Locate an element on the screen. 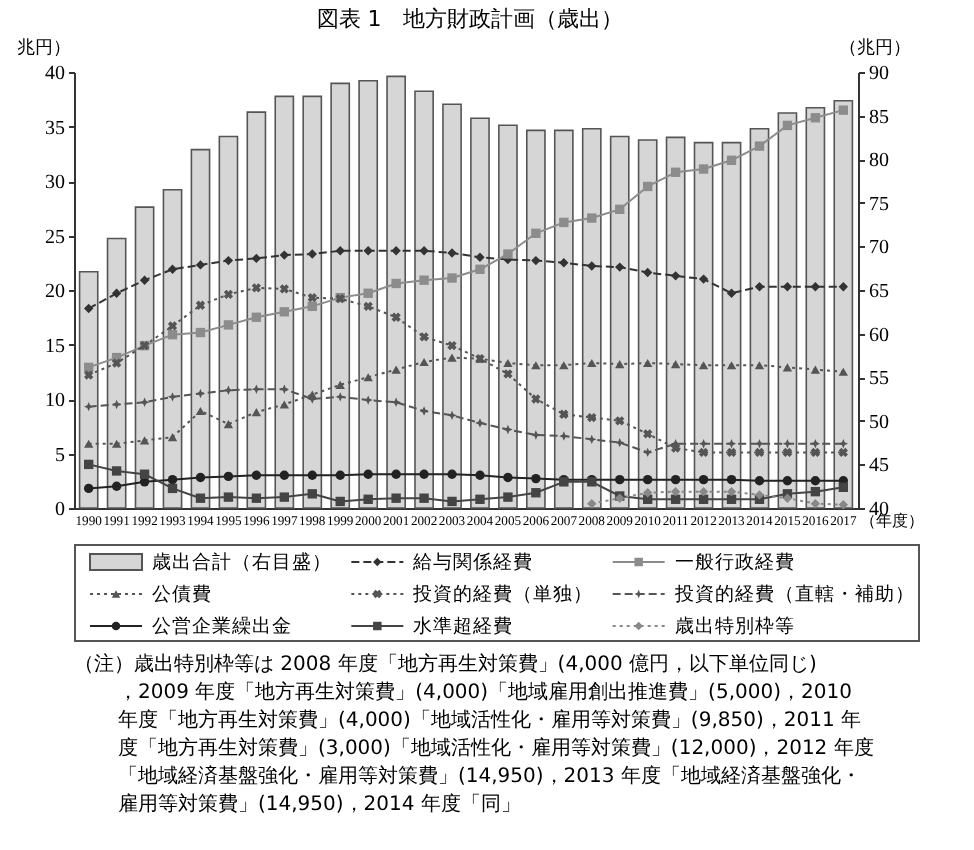  legend-label: 公営企業繰出金 is located at coordinates (222, 626).